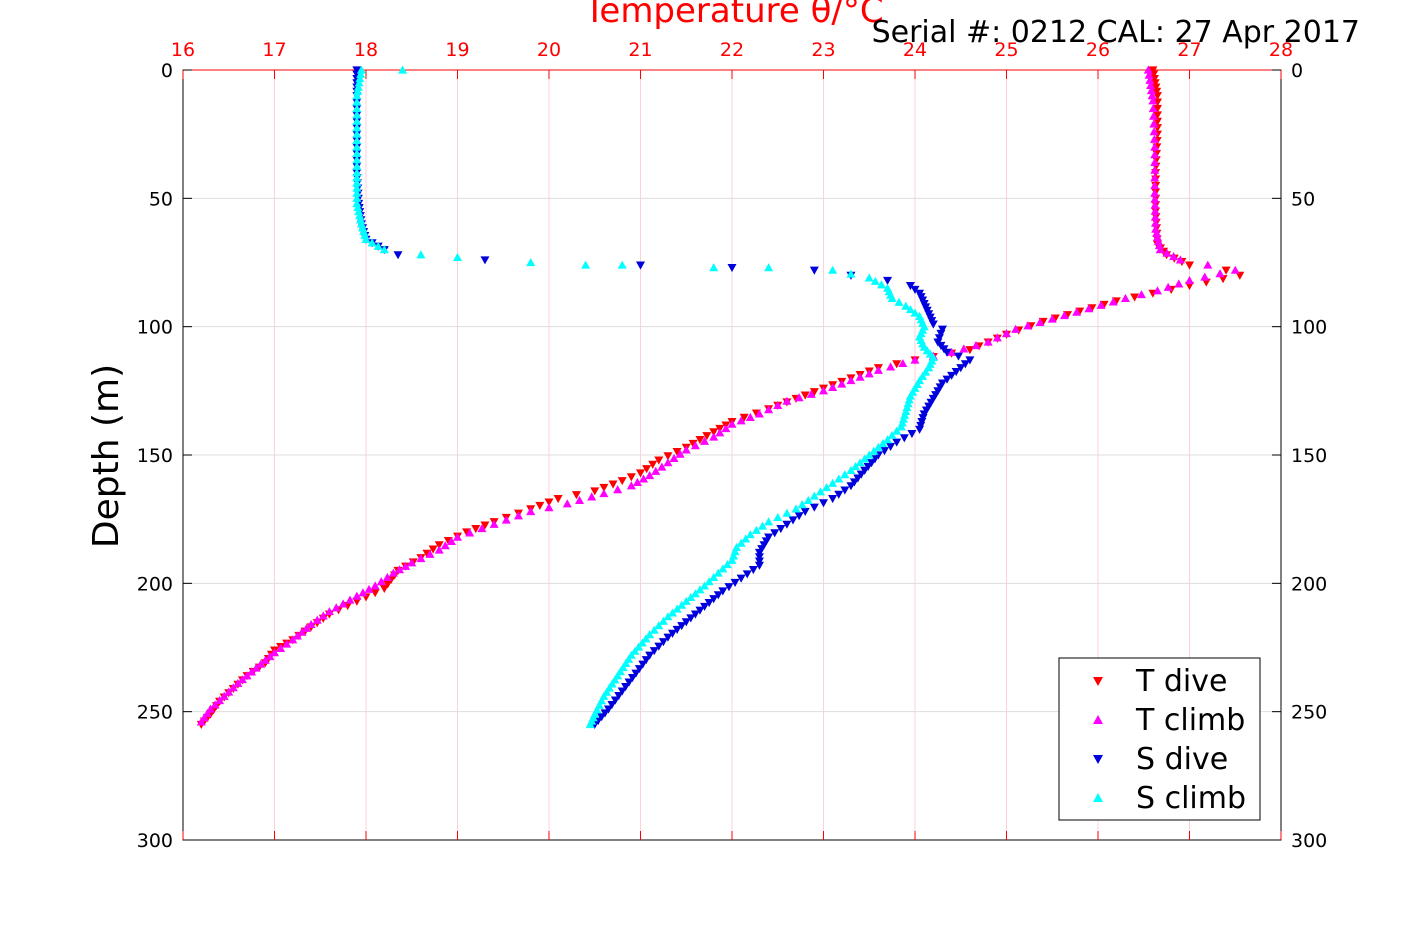 Image resolution: width=1417 pixels, height=945 pixels. Describe the element at coordinates (1309, 841) in the screenshot. I see `y-tick-label-right: 300` at that location.